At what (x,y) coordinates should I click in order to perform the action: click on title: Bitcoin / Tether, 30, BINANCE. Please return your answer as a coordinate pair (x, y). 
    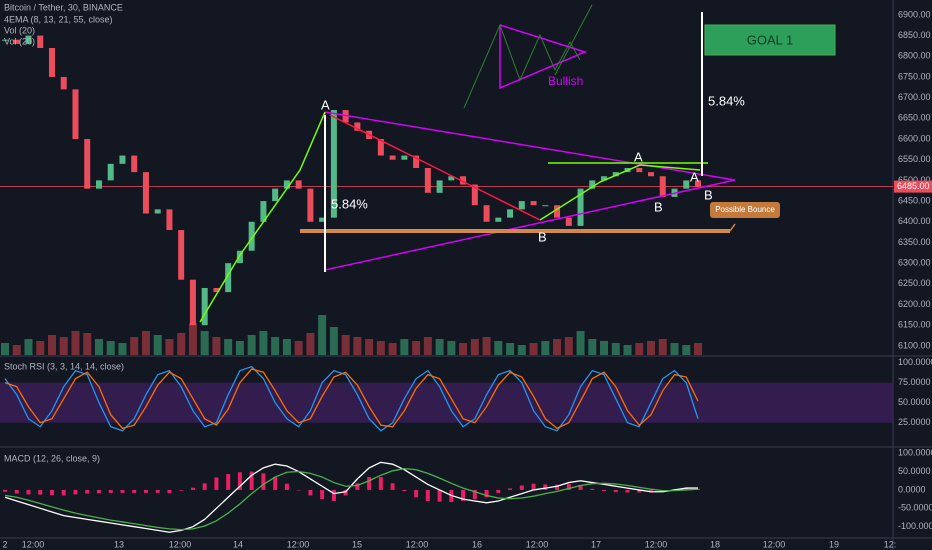
    Looking at the image, I should click on (63, 7).